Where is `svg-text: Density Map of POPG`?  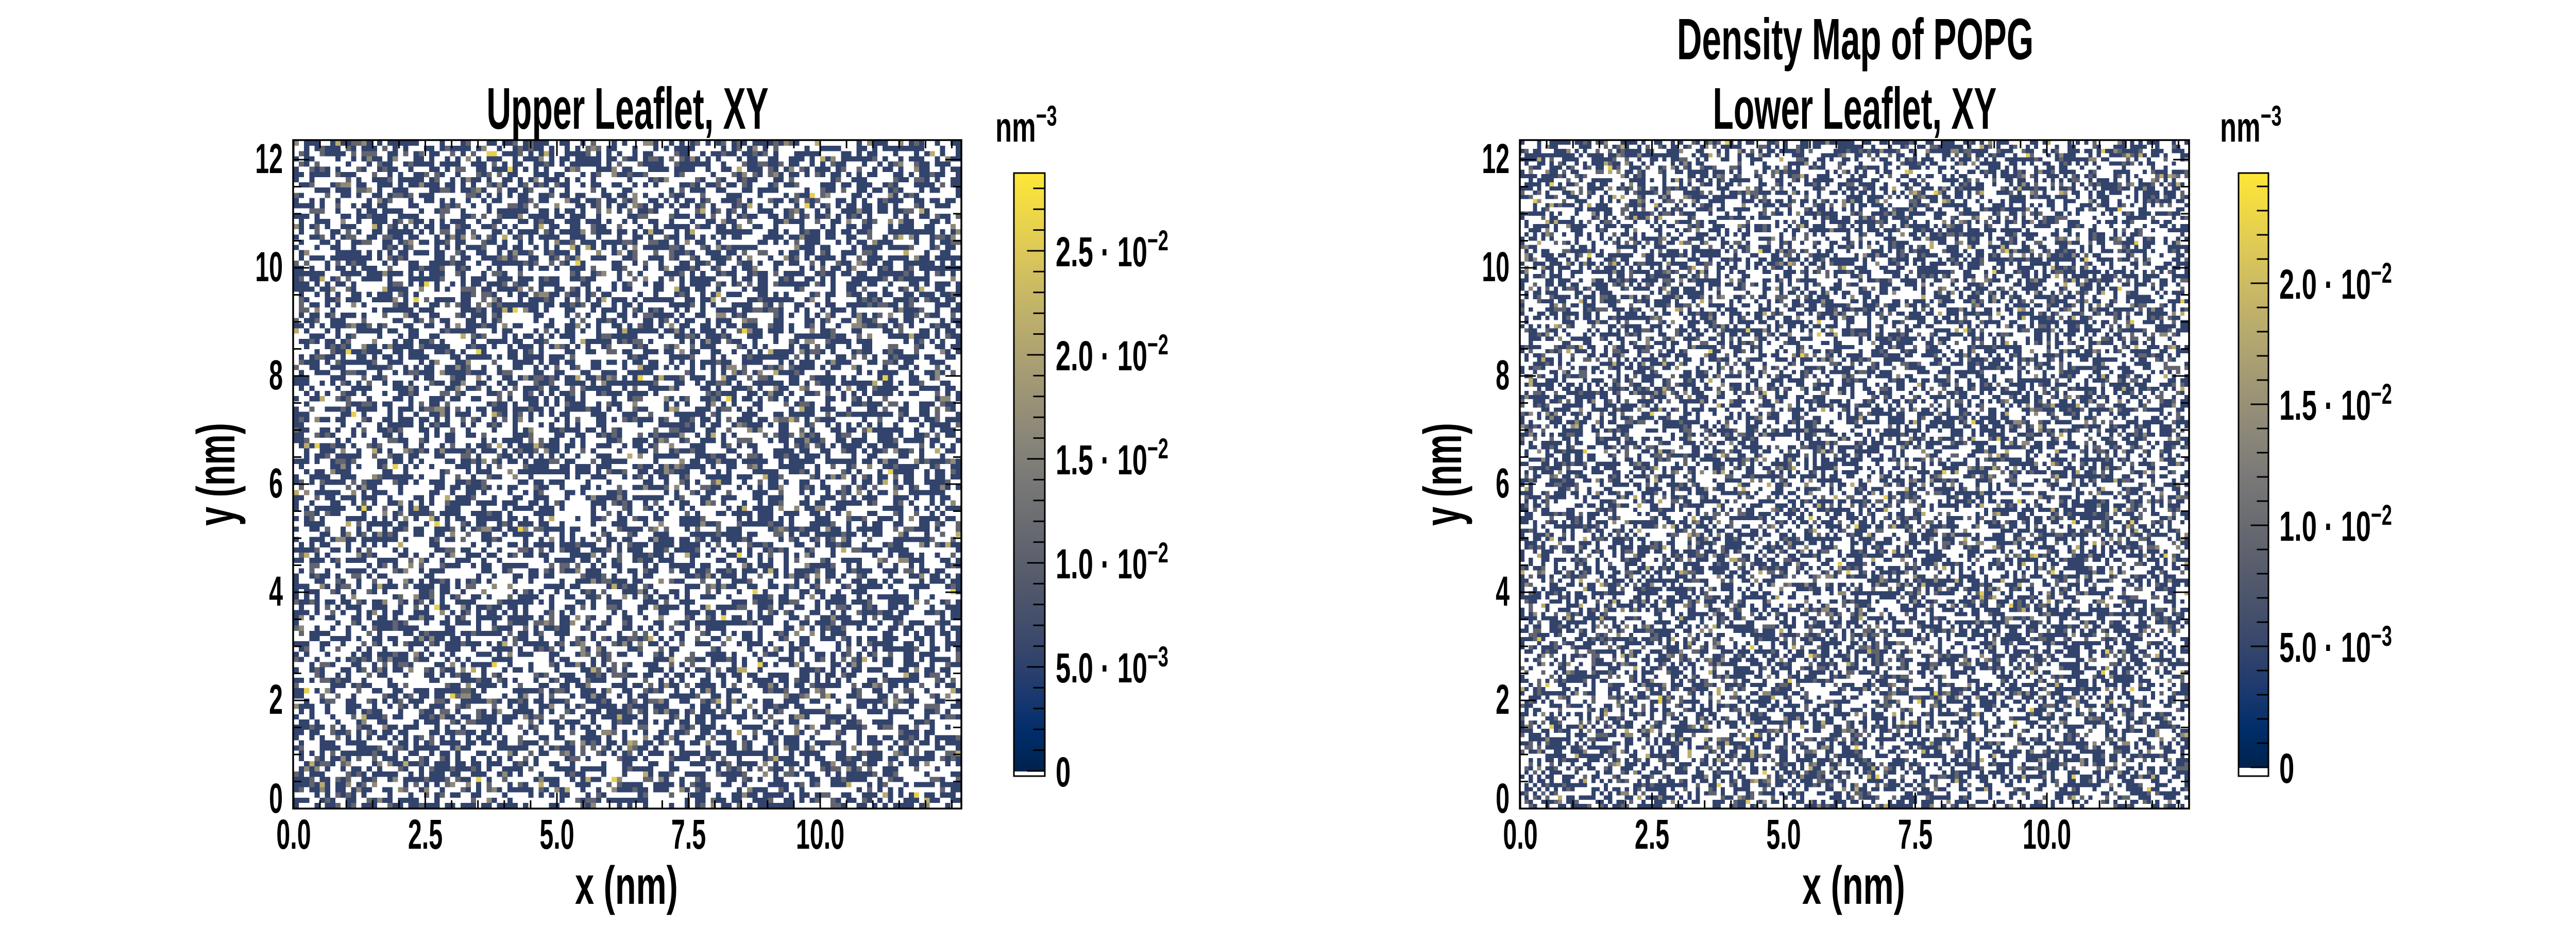
svg-text: Density Map of POPG is located at coordinates (1855, 39).